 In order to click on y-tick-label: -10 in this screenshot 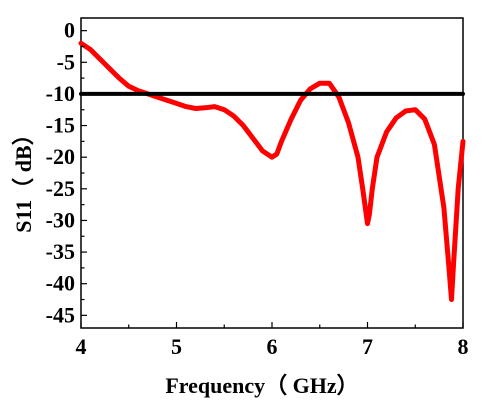, I will do `click(60, 93)`.